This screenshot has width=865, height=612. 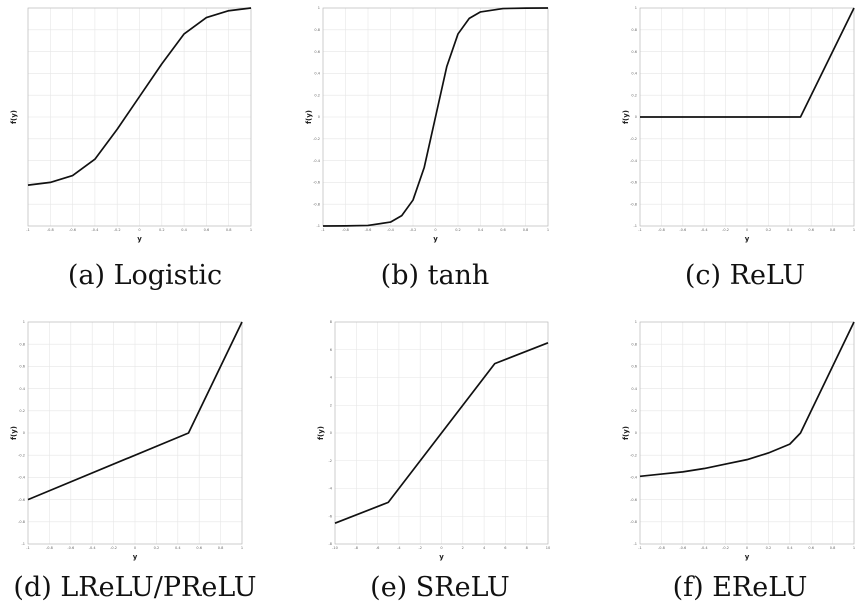 What do you see at coordinates (527, 548) in the screenshot?
I see `x-tick-label: 8` at bounding box center [527, 548].